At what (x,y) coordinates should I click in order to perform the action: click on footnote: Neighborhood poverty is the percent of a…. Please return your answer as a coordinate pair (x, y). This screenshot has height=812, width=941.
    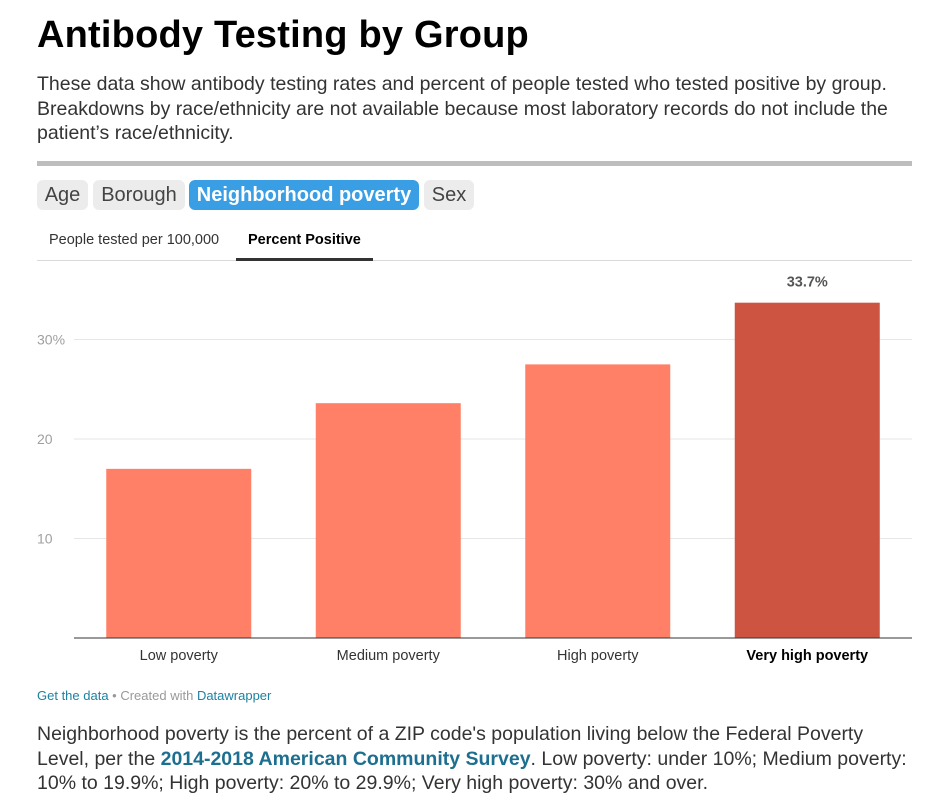
    Looking at the image, I should click on (474, 759).